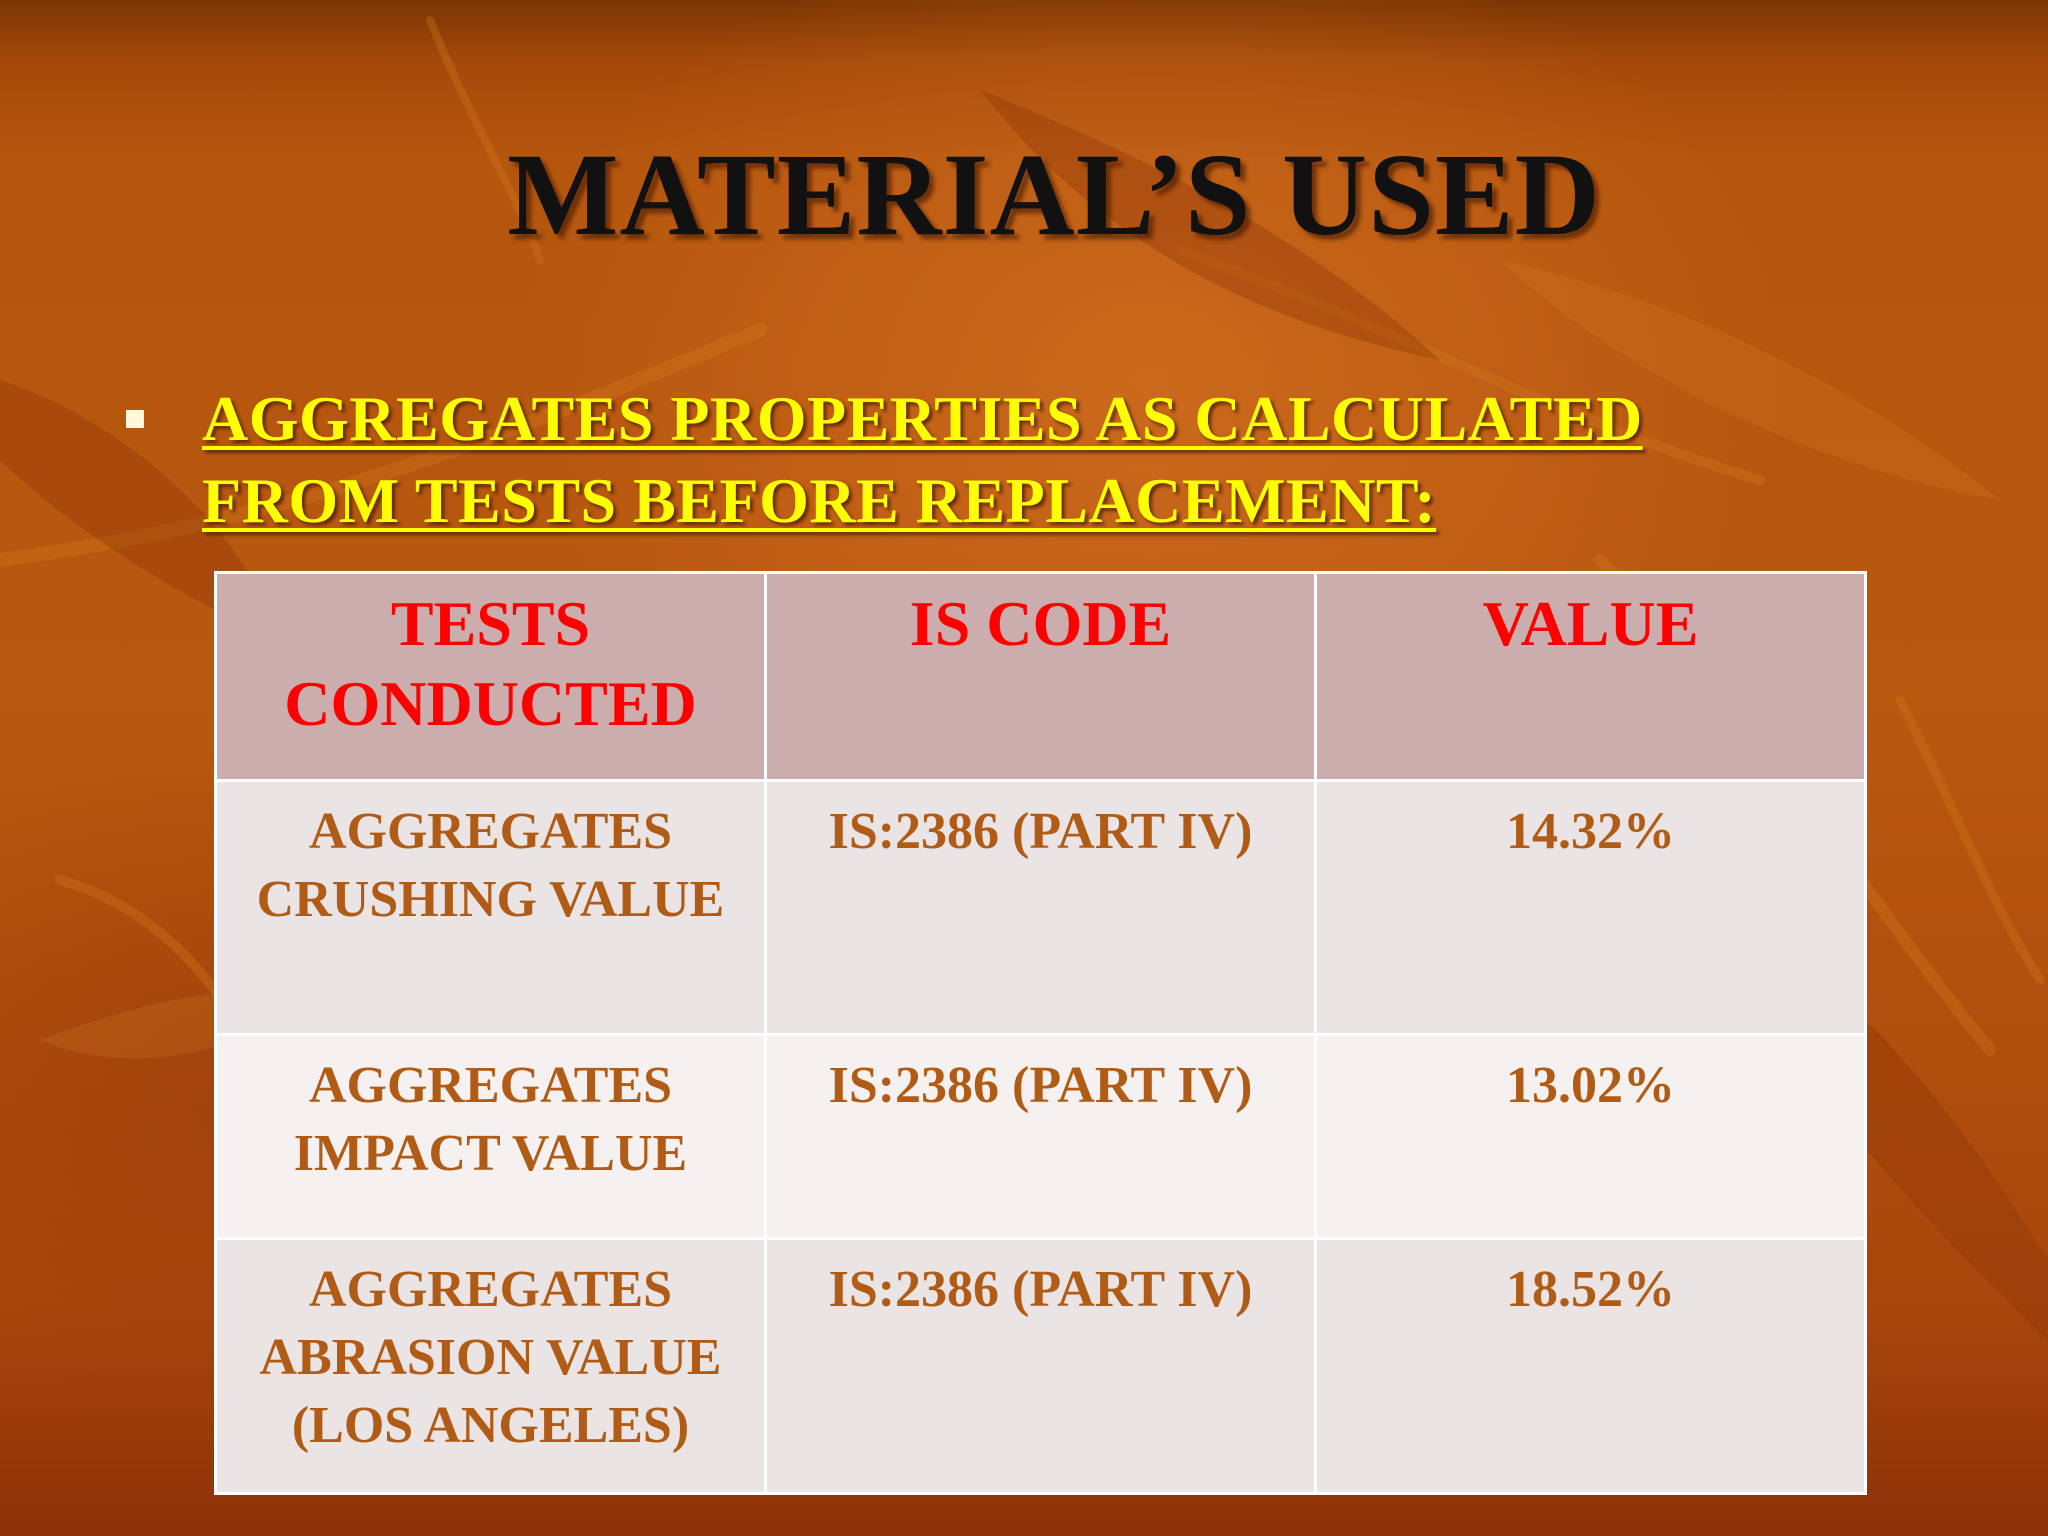  Describe the element at coordinates (135, 419) in the screenshot. I see `square-bullet-icon` at that location.